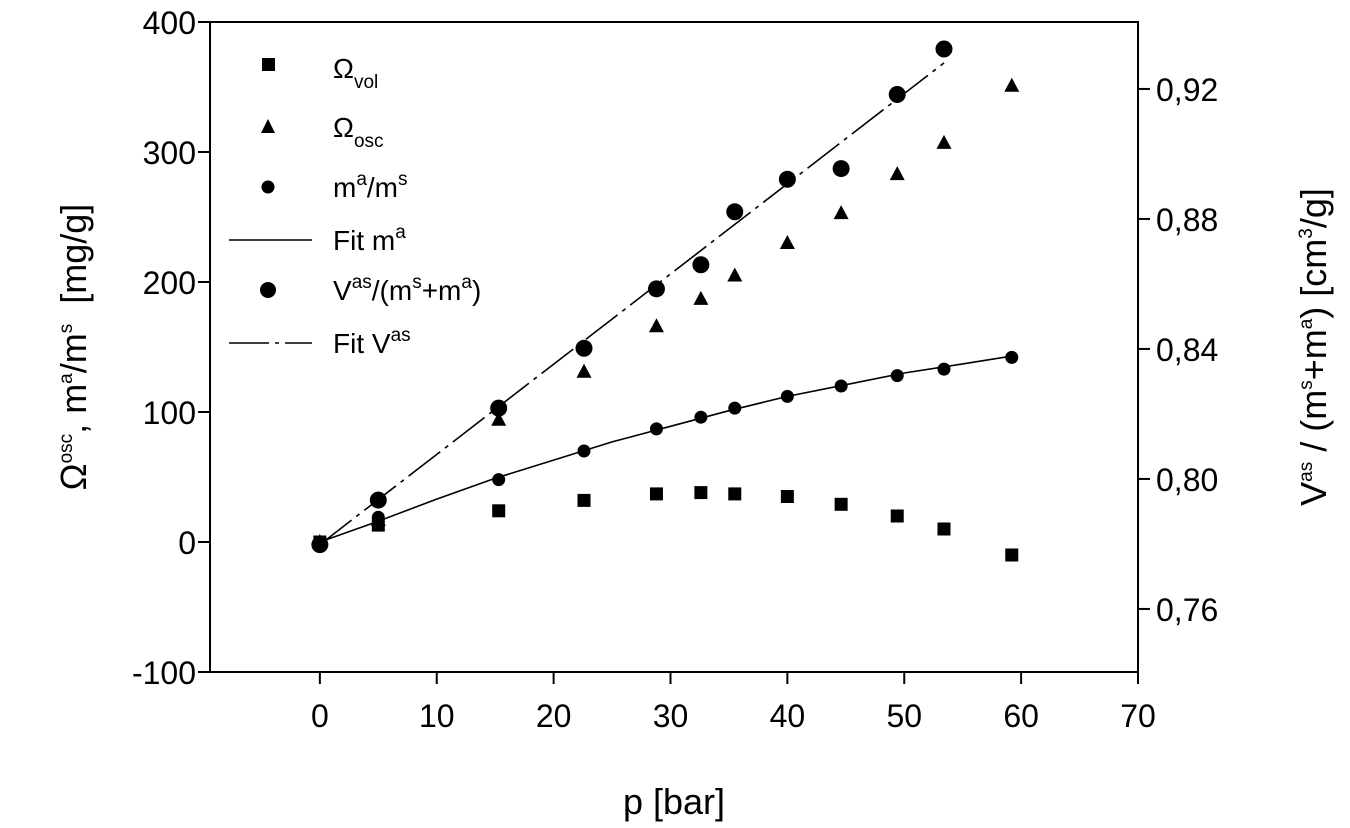  What do you see at coordinates (1187, 350) in the screenshot?
I see `right-tick-label: 0,84` at bounding box center [1187, 350].